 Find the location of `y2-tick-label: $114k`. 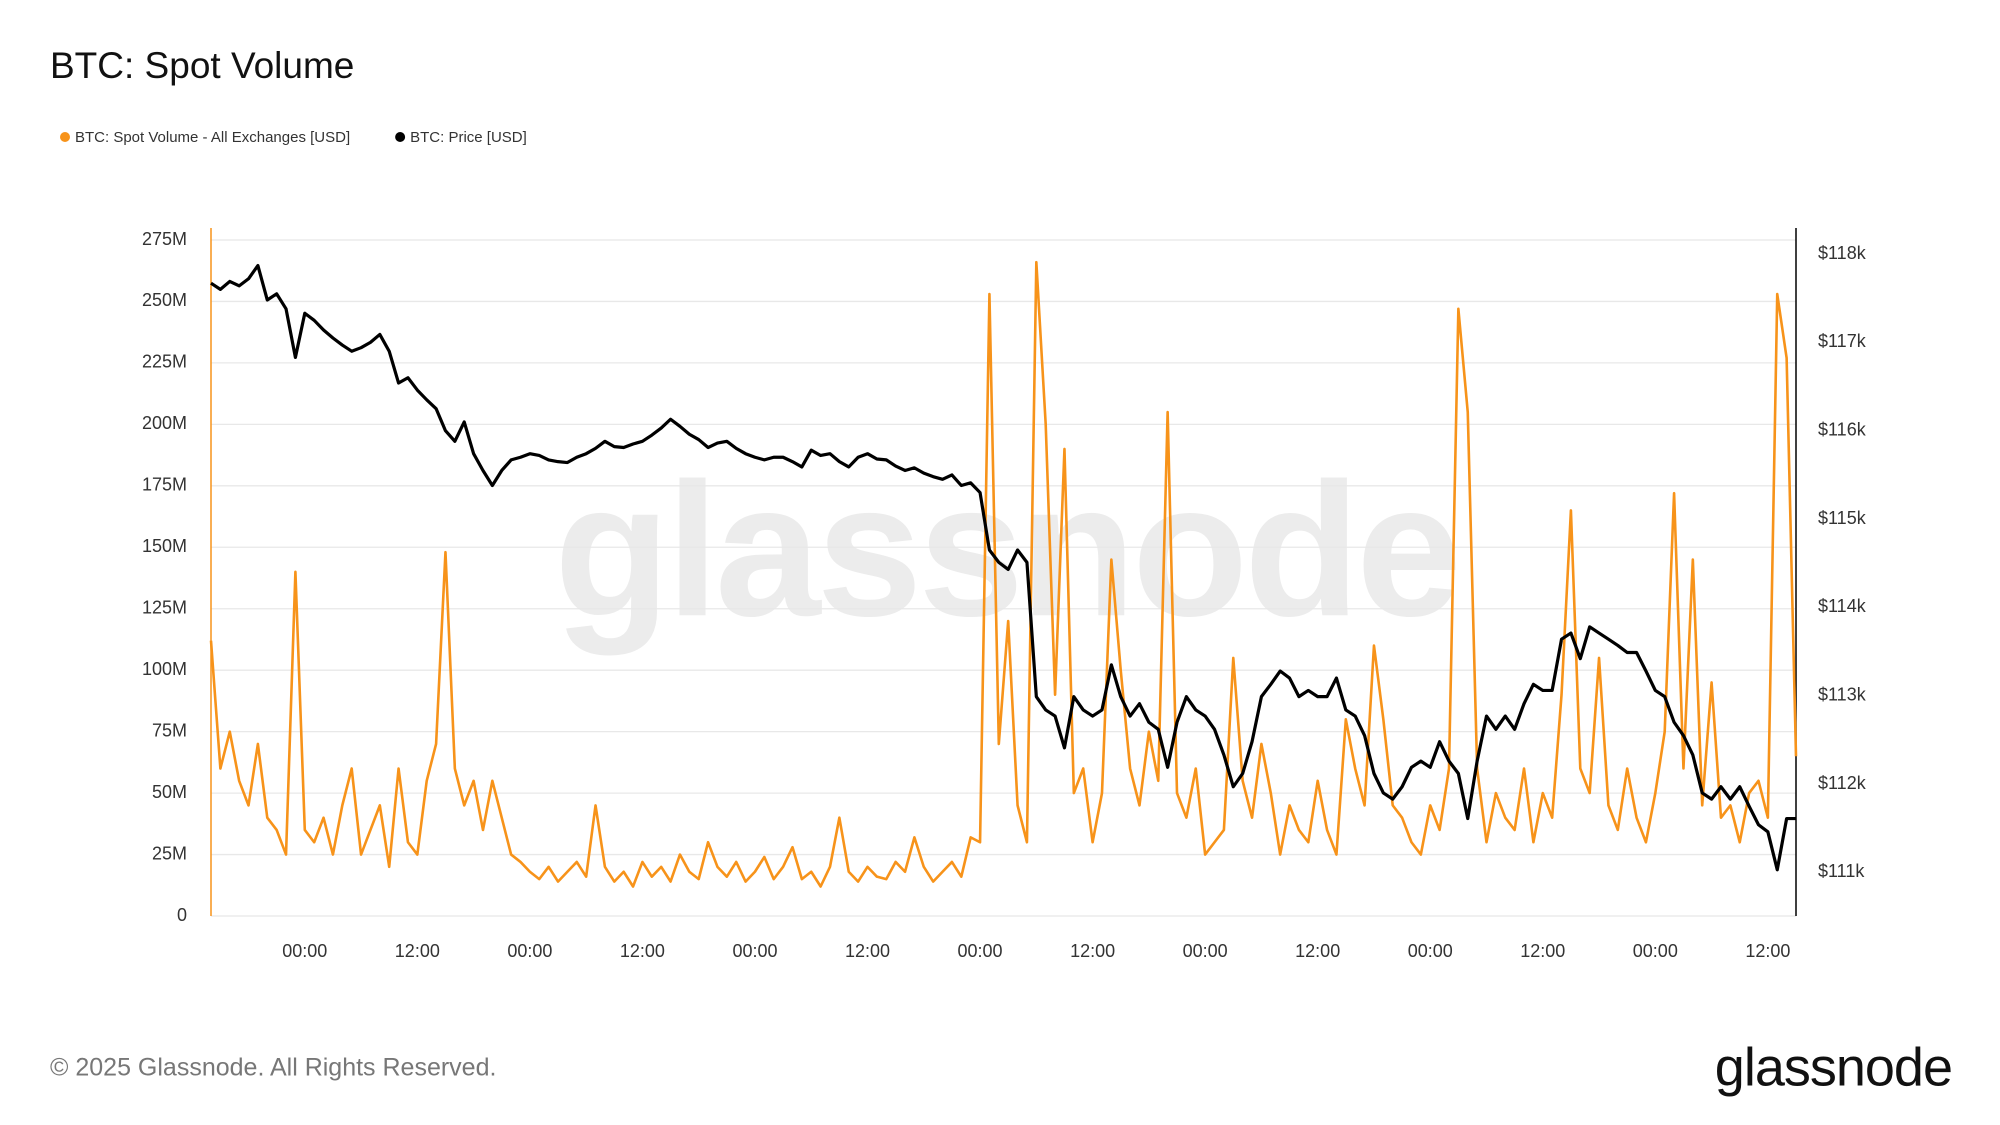

y2-tick-label: $114k is located at coordinates (1842, 606).